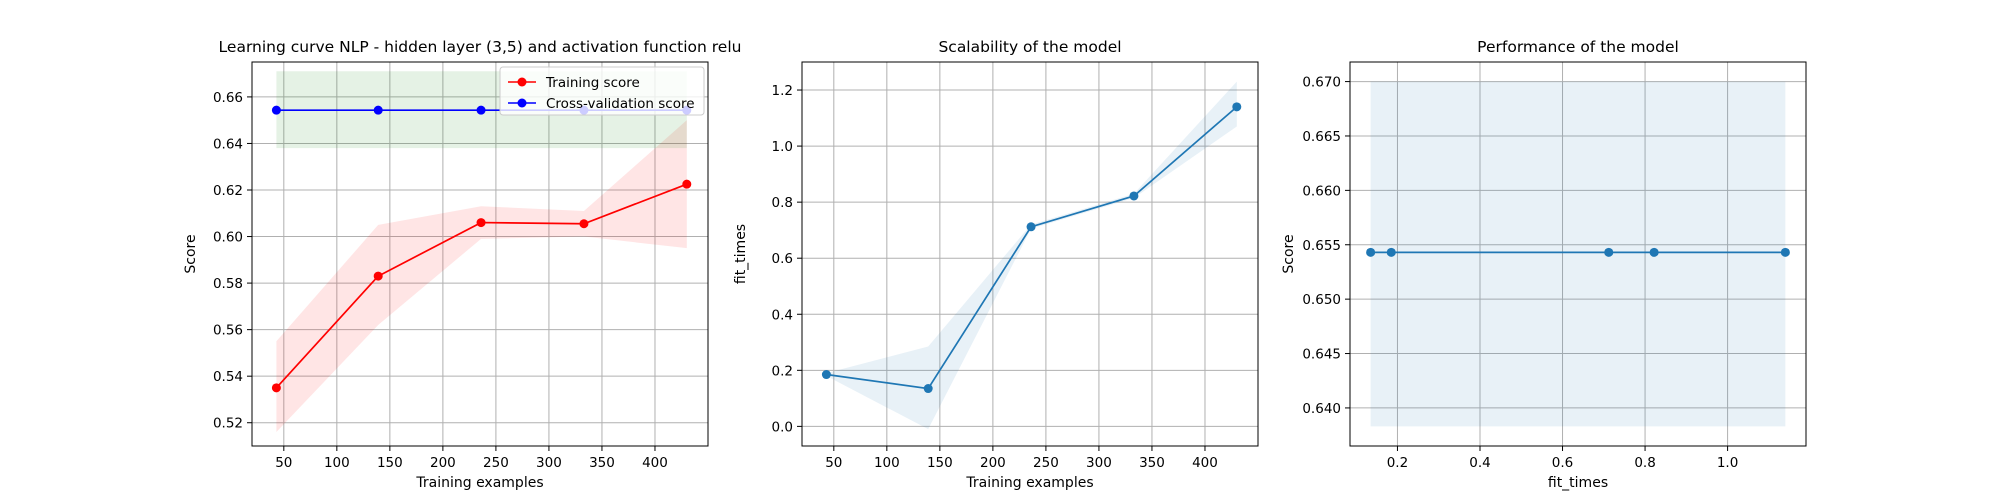  What do you see at coordinates (1321, 137) in the screenshot?
I see `y-tick-label: 0.665` at bounding box center [1321, 137].